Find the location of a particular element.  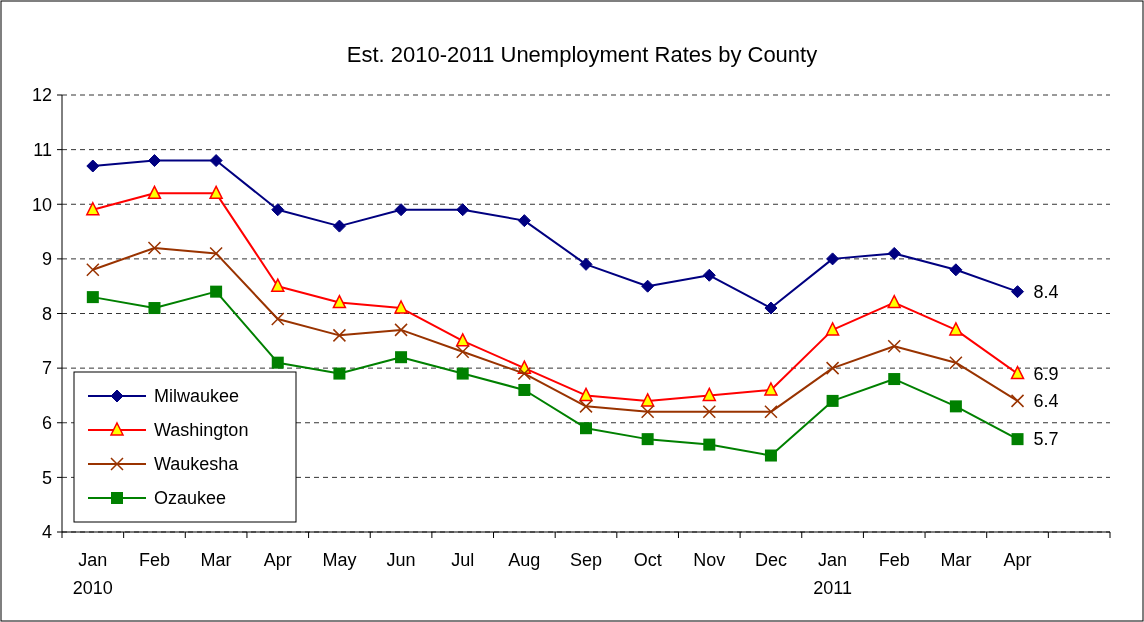

legend-label: Waukesha is located at coordinates (197, 464).